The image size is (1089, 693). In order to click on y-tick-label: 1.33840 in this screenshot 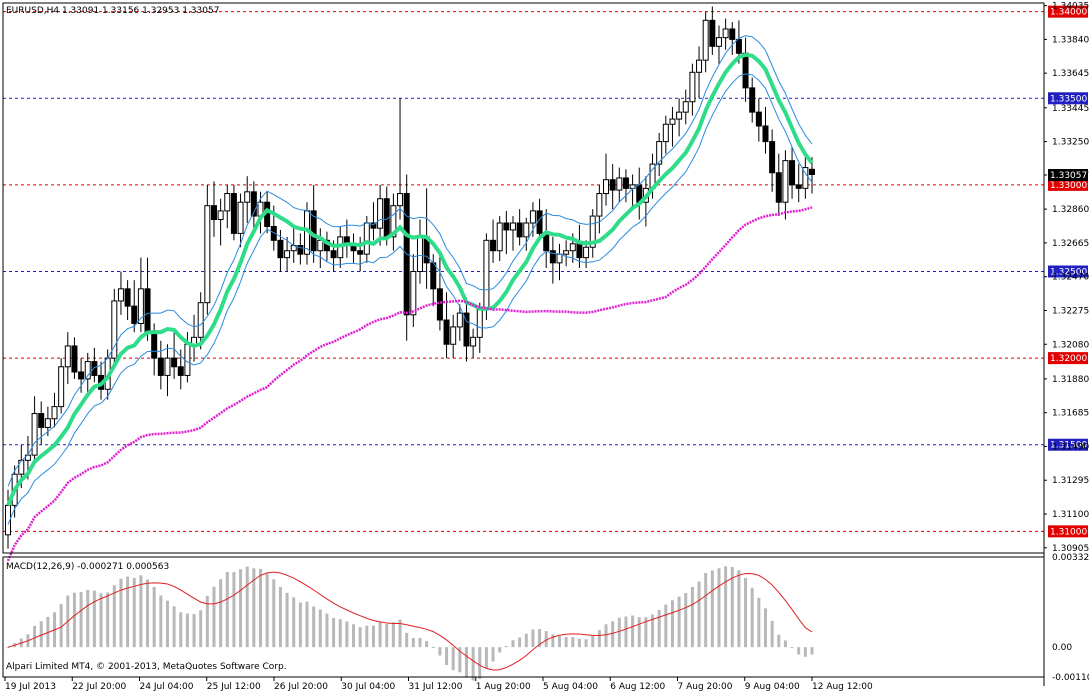, I will do `click(1070, 40)`.